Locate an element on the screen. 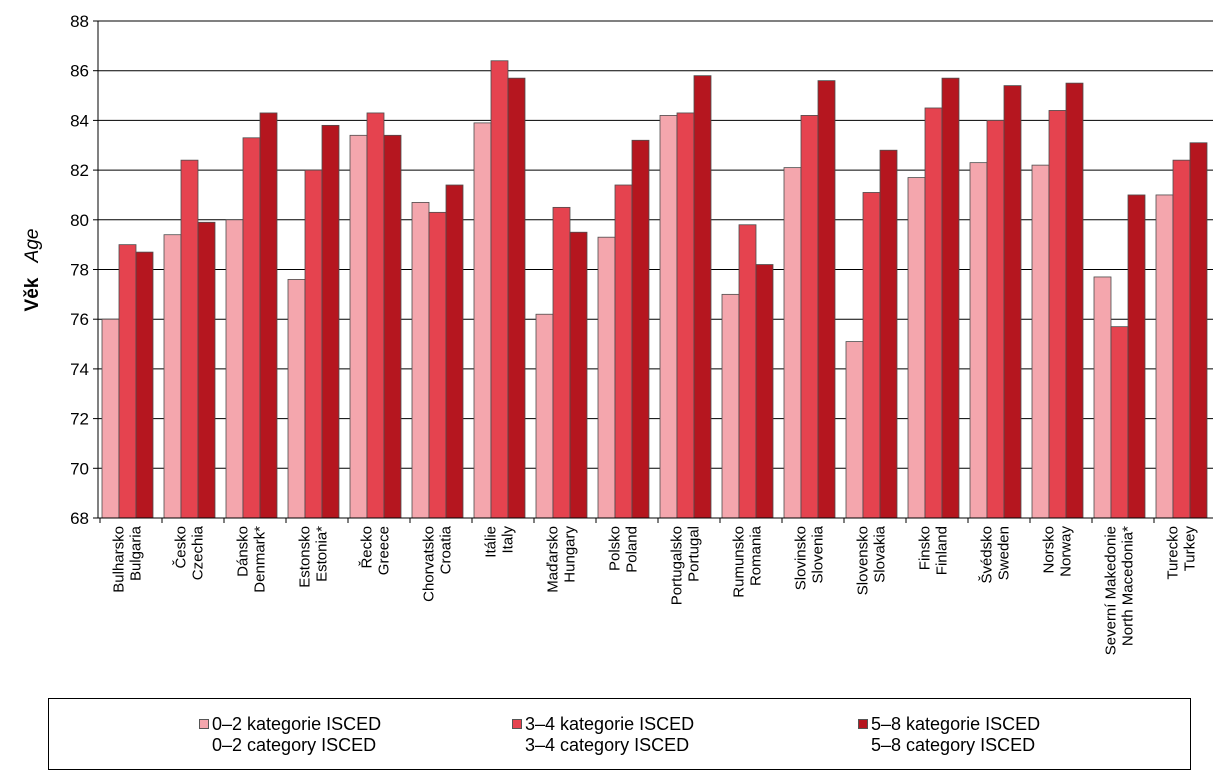 The image size is (1213, 770). x-tick-label-cz: Turecko is located at coordinates (1173, 553).